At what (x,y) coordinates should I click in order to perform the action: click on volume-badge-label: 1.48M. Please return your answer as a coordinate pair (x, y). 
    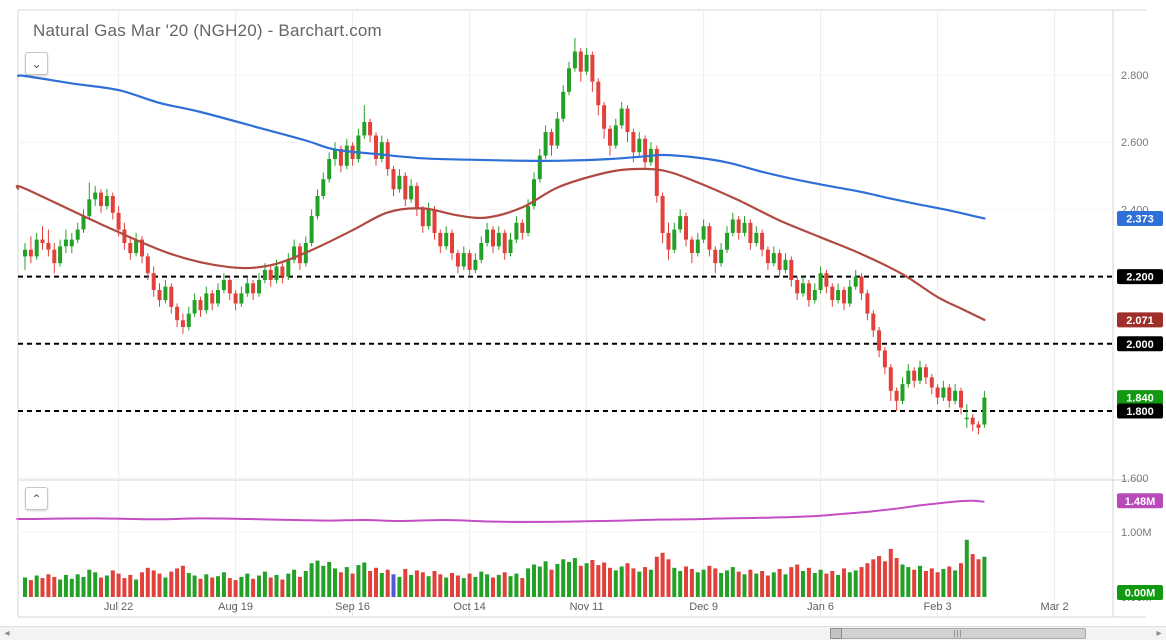
    Looking at the image, I should click on (1140, 502).